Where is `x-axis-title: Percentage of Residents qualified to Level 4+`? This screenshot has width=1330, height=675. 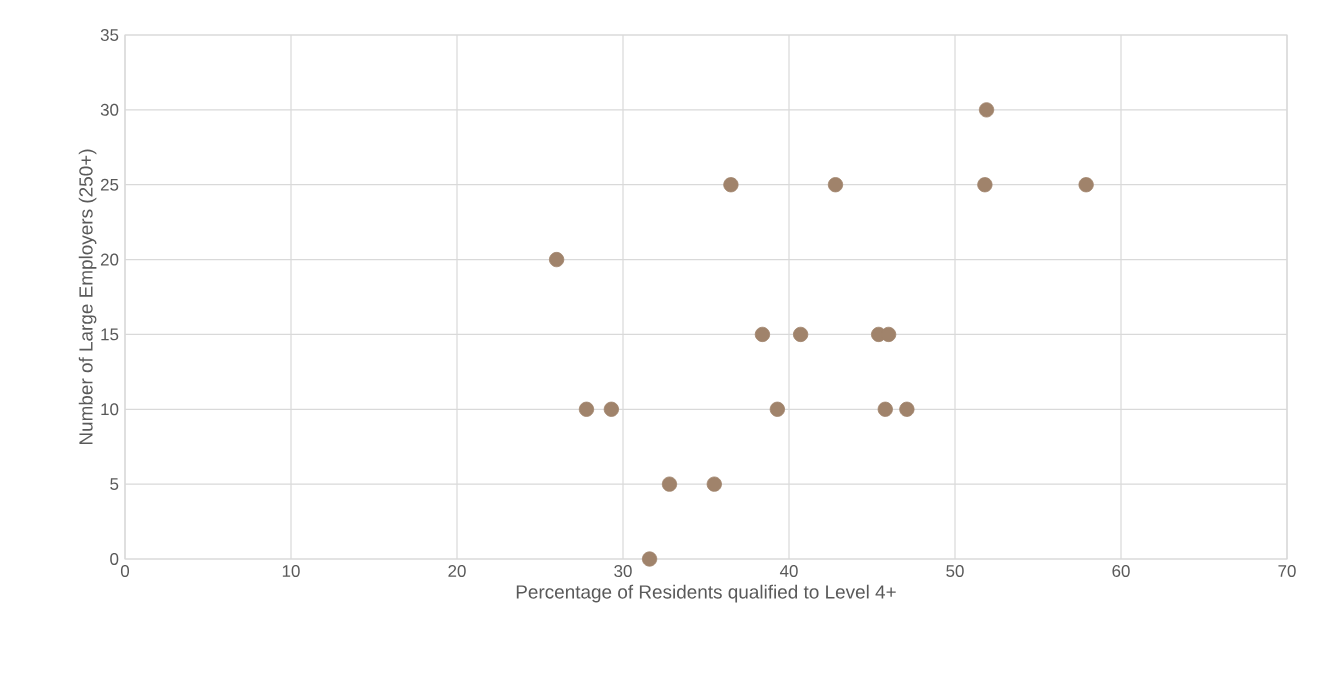 x-axis-title: Percentage of Residents qualified to Level 4+ is located at coordinates (706, 593).